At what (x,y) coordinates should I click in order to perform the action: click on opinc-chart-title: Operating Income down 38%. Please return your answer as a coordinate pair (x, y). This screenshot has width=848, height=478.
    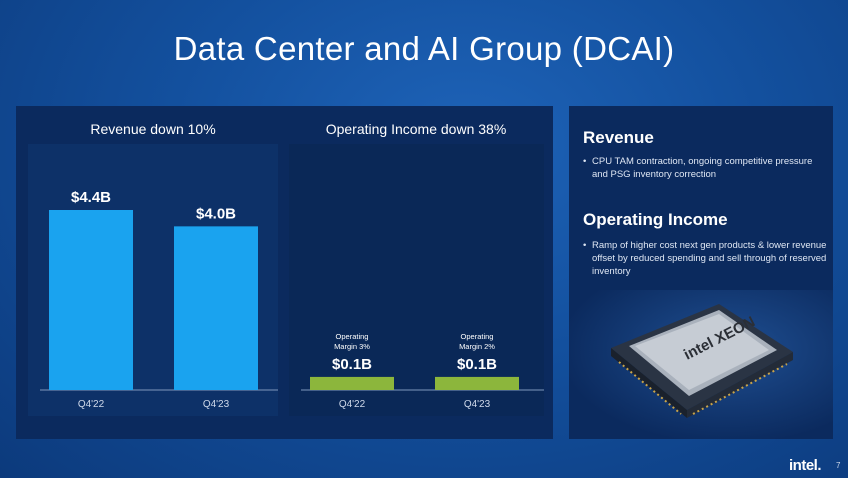
    Looking at the image, I should click on (416, 129).